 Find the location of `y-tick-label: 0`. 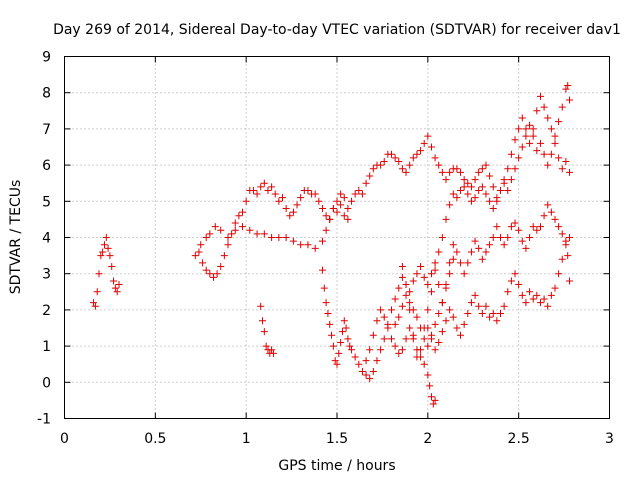

y-tick-label: 0 is located at coordinates (46, 383).